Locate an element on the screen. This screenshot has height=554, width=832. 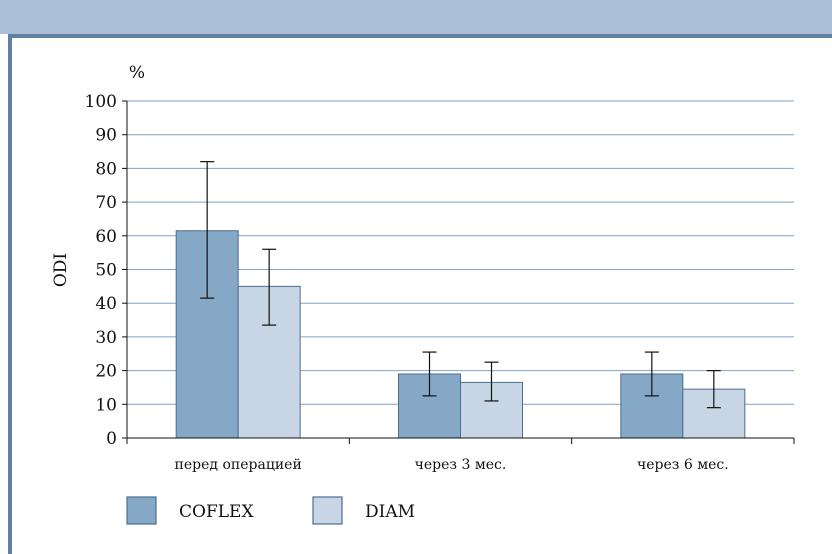
y-tick-label: 80 is located at coordinates (106, 169).